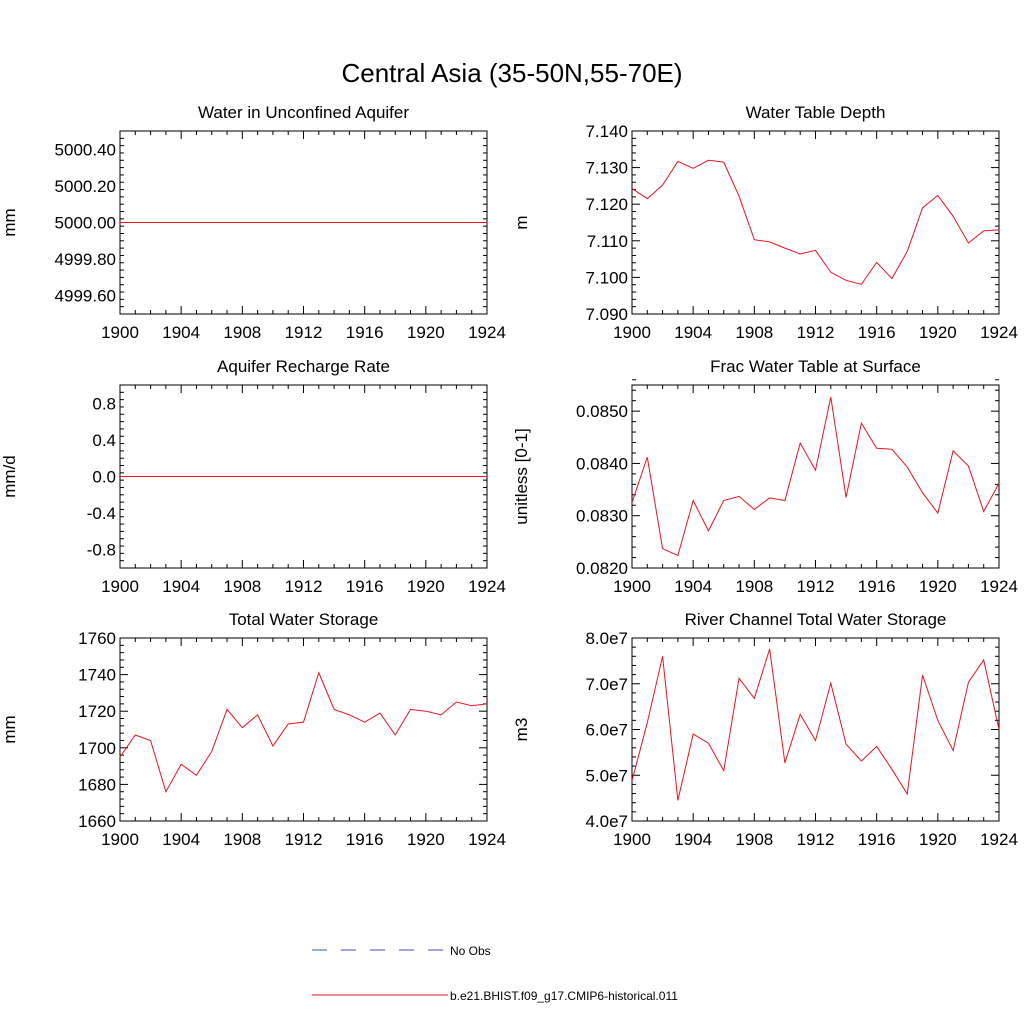 This screenshot has height=1024, width=1024. What do you see at coordinates (606, 684) in the screenshot?
I see `y-tick-label: 7.0e7` at bounding box center [606, 684].